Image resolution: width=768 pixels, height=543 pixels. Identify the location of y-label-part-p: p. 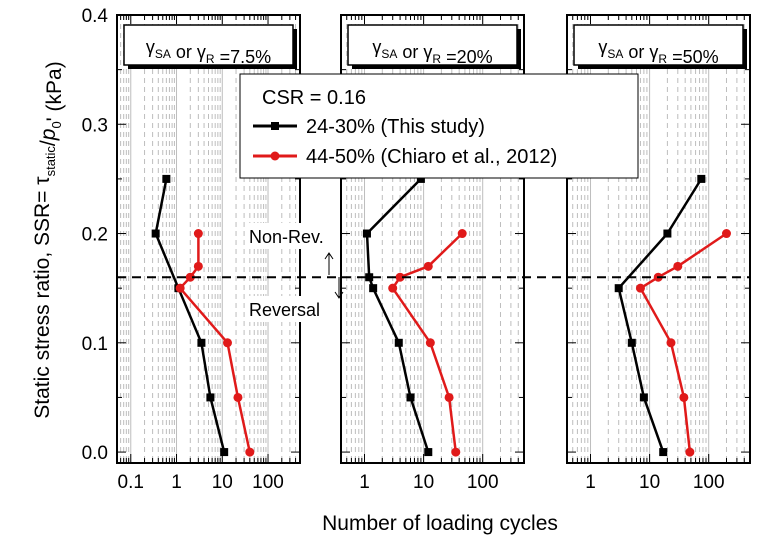
(48, 135).